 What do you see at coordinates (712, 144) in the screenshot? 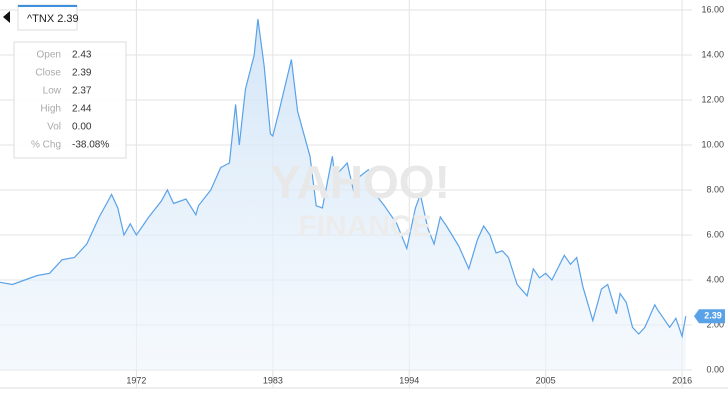
I see `y-tick-label: 10.00` at bounding box center [712, 144].